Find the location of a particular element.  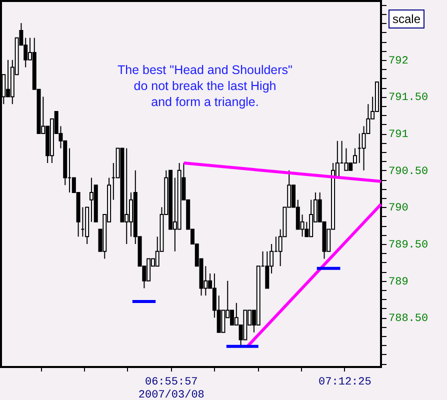

y-tick-label: 789 is located at coordinates (398, 282).